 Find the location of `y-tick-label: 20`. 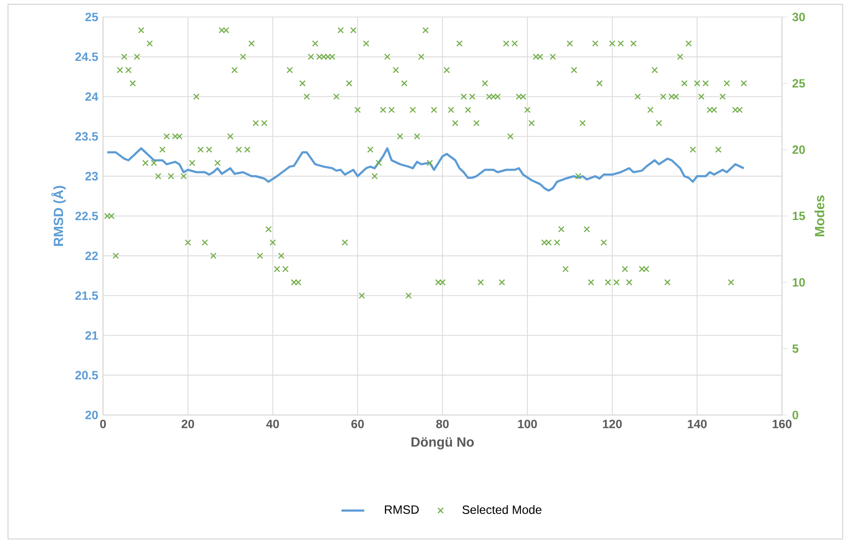

y-tick-label: 20 is located at coordinates (91, 415).